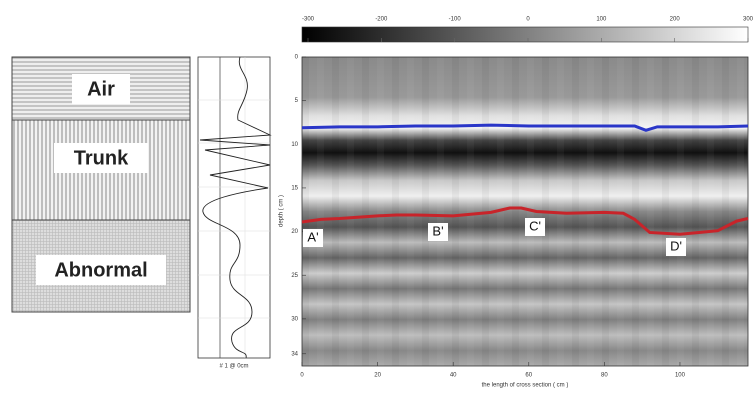 The height and width of the screenshot is (411, 754). I want to click on x-tick-label: 100, so click(680, 376).